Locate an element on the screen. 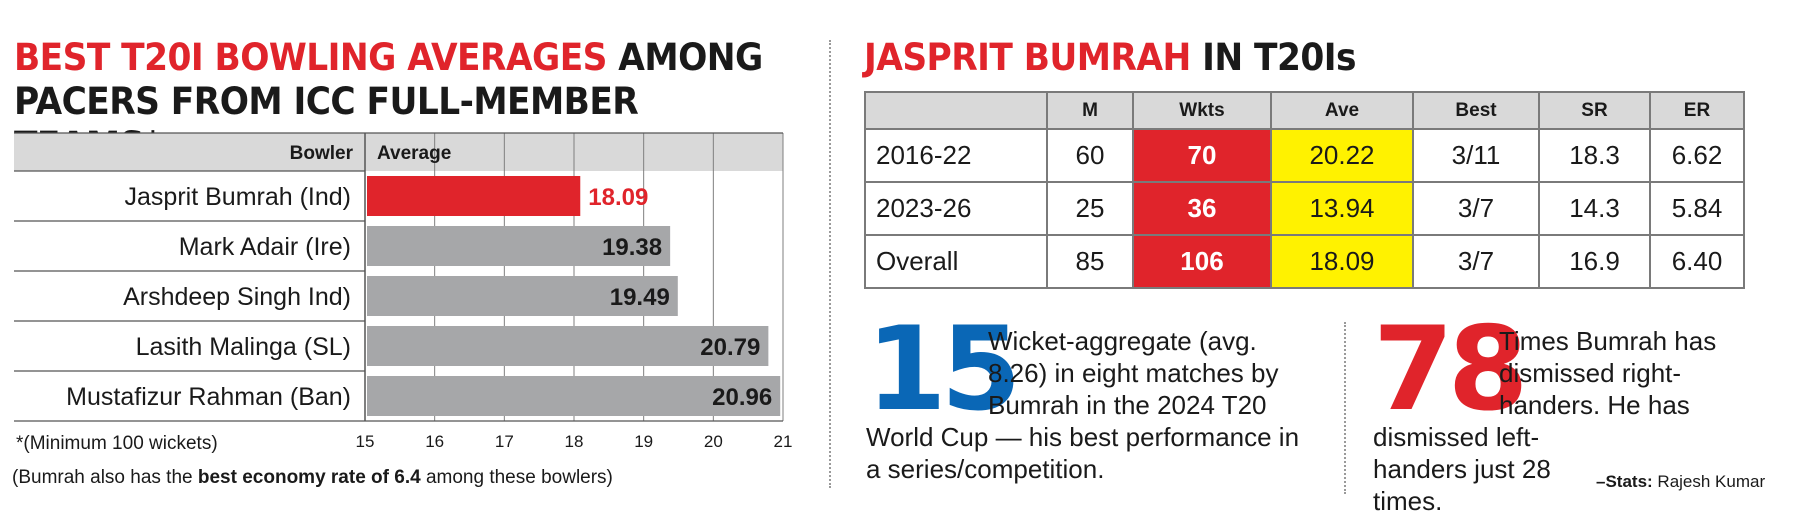  cell-economy: 6.62 is located at coordinates (1697, 155).